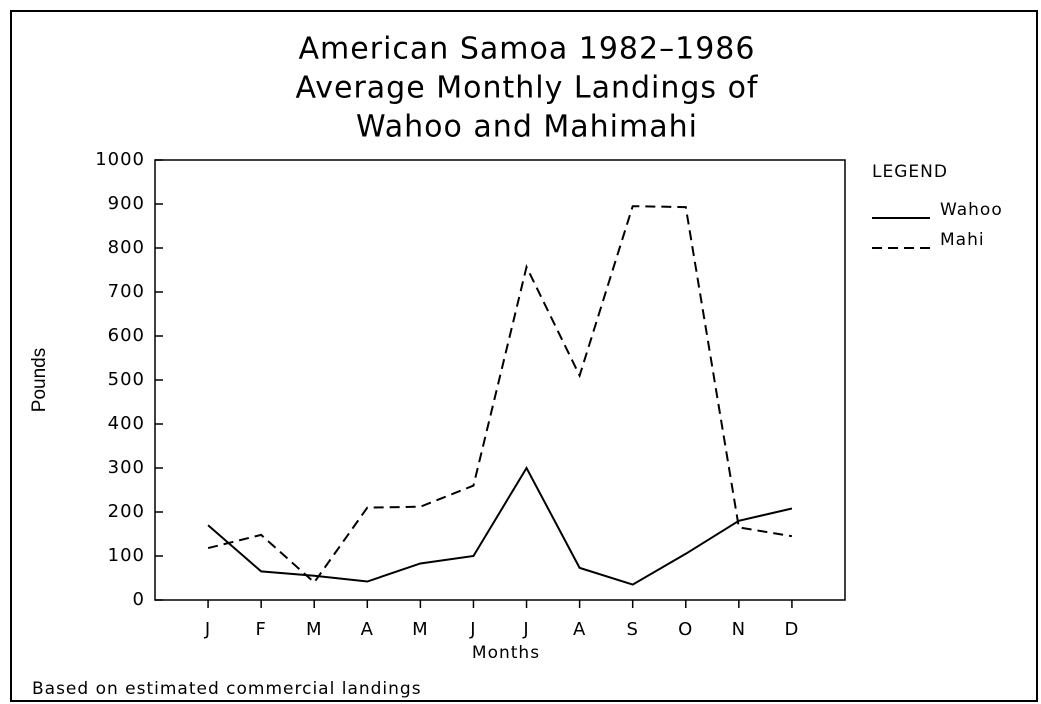 The image size is (1041, 704). What do you see at coordinates (910, 172) in the screenshot?
I see `legend-title: LEGEND` at bounding box center [910, 172].